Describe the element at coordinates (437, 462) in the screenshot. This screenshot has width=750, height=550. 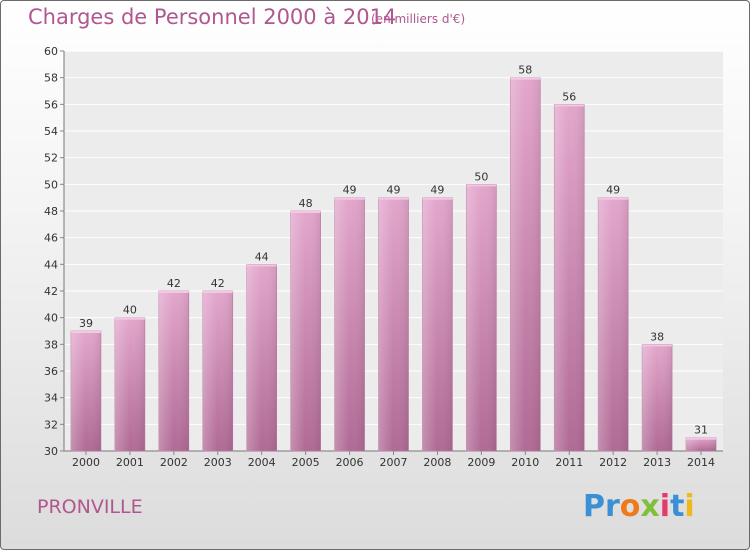
I see `x-tick-label: 2008` at that location.